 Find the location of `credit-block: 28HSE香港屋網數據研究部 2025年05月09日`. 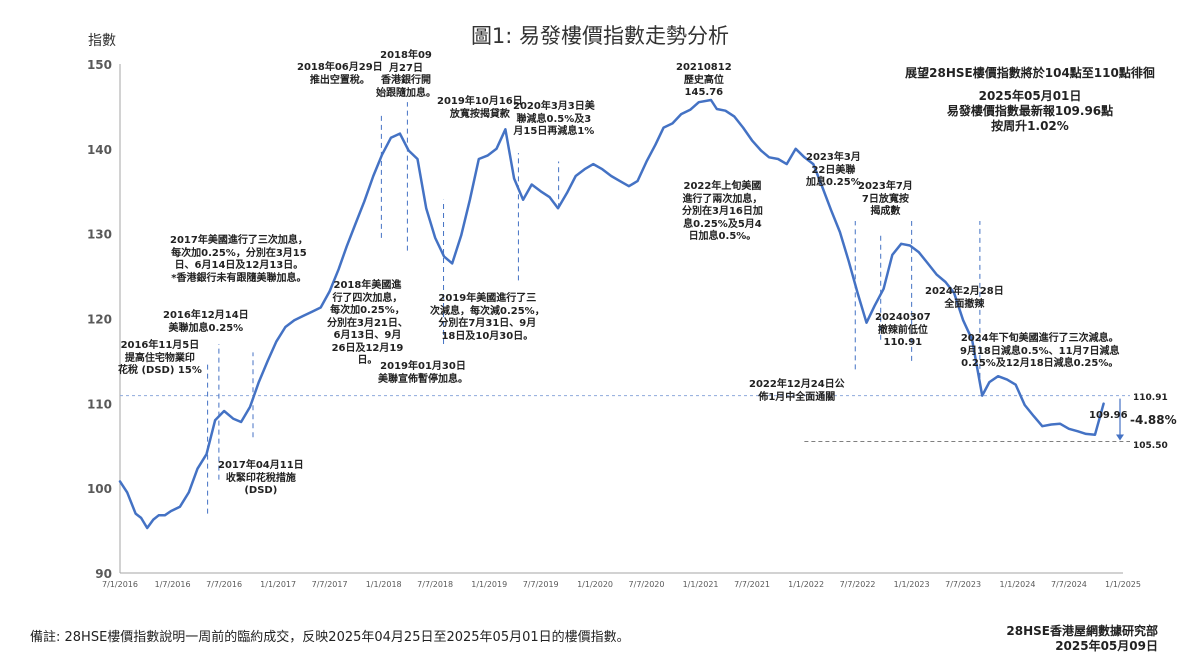

credit-block: 28HSE香港屋網數據研究部 2025年05月09日 is located at coordinates (1082, 639).